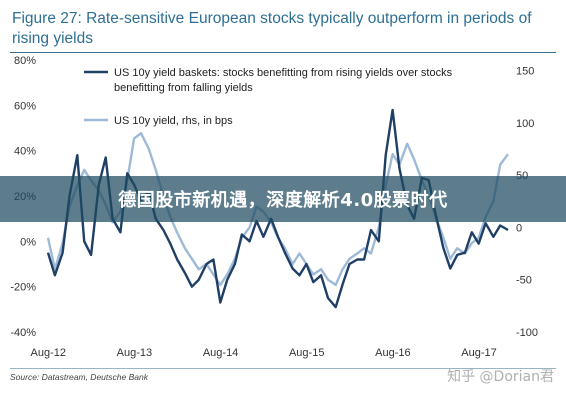  I want to click on left-tick-label: 40%, so click(25, 152).